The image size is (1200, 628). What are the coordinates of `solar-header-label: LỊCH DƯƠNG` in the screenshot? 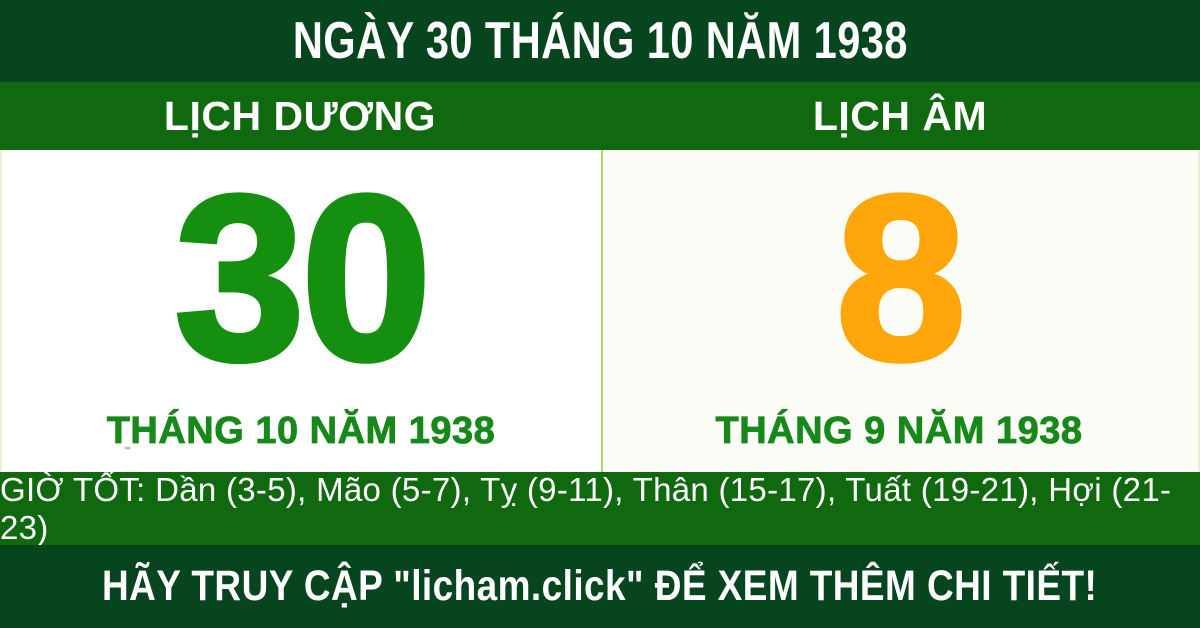 It's located at (300, 115).